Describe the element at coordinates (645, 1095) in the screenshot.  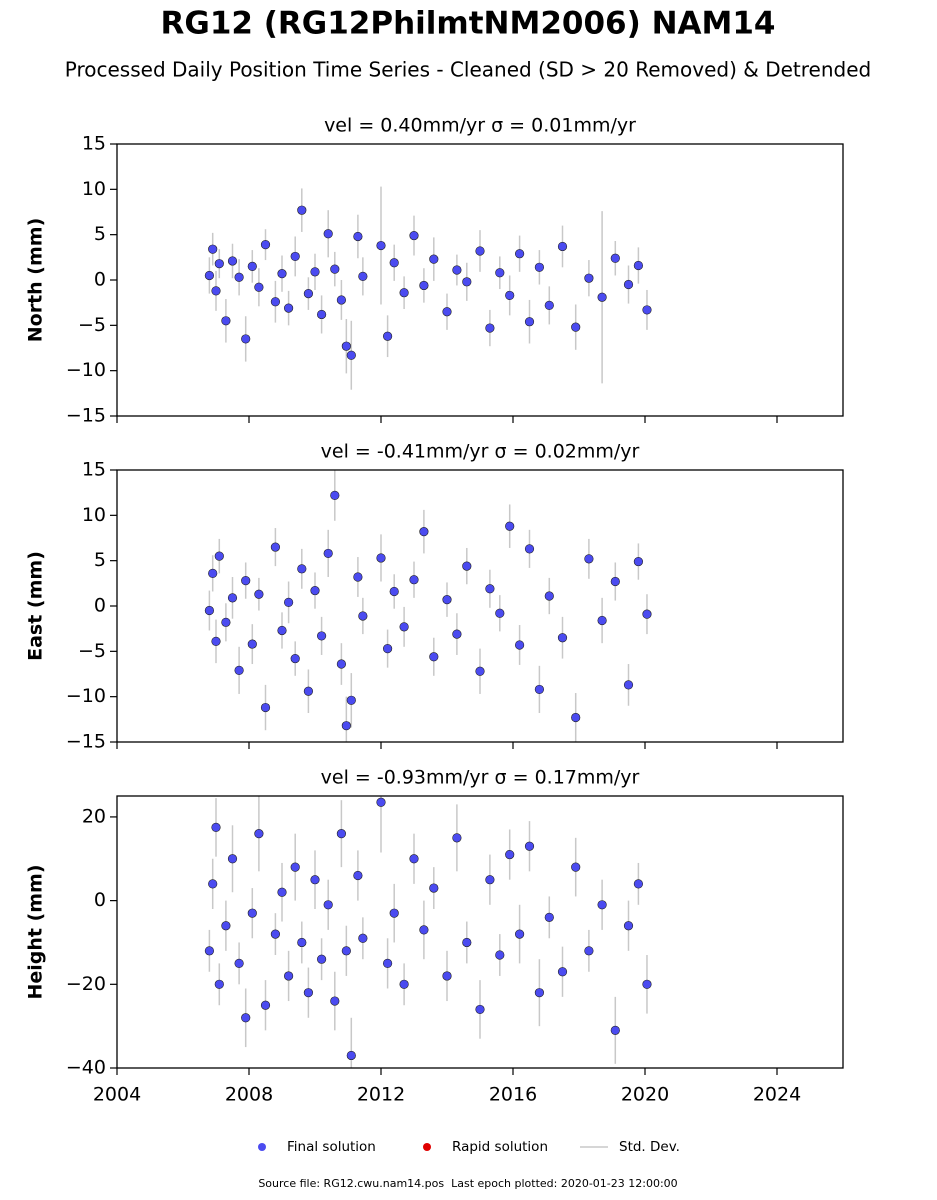
I see `x-tick-label: 2020` at that location.